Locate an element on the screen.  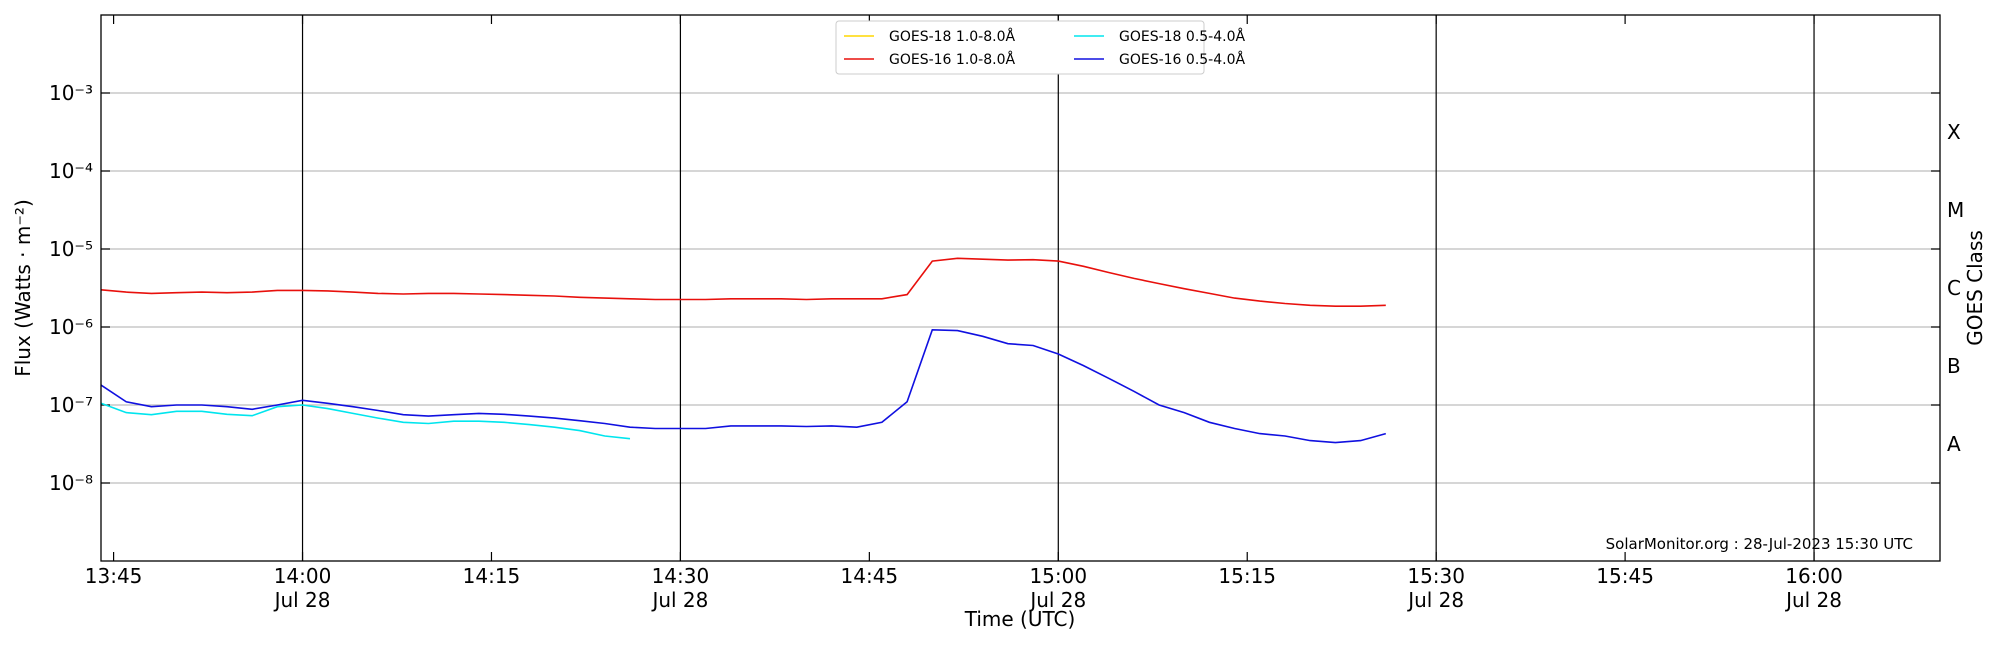
y-axis-label: Flux (Watts · m⁻²) is located at coordinates (23, 288).